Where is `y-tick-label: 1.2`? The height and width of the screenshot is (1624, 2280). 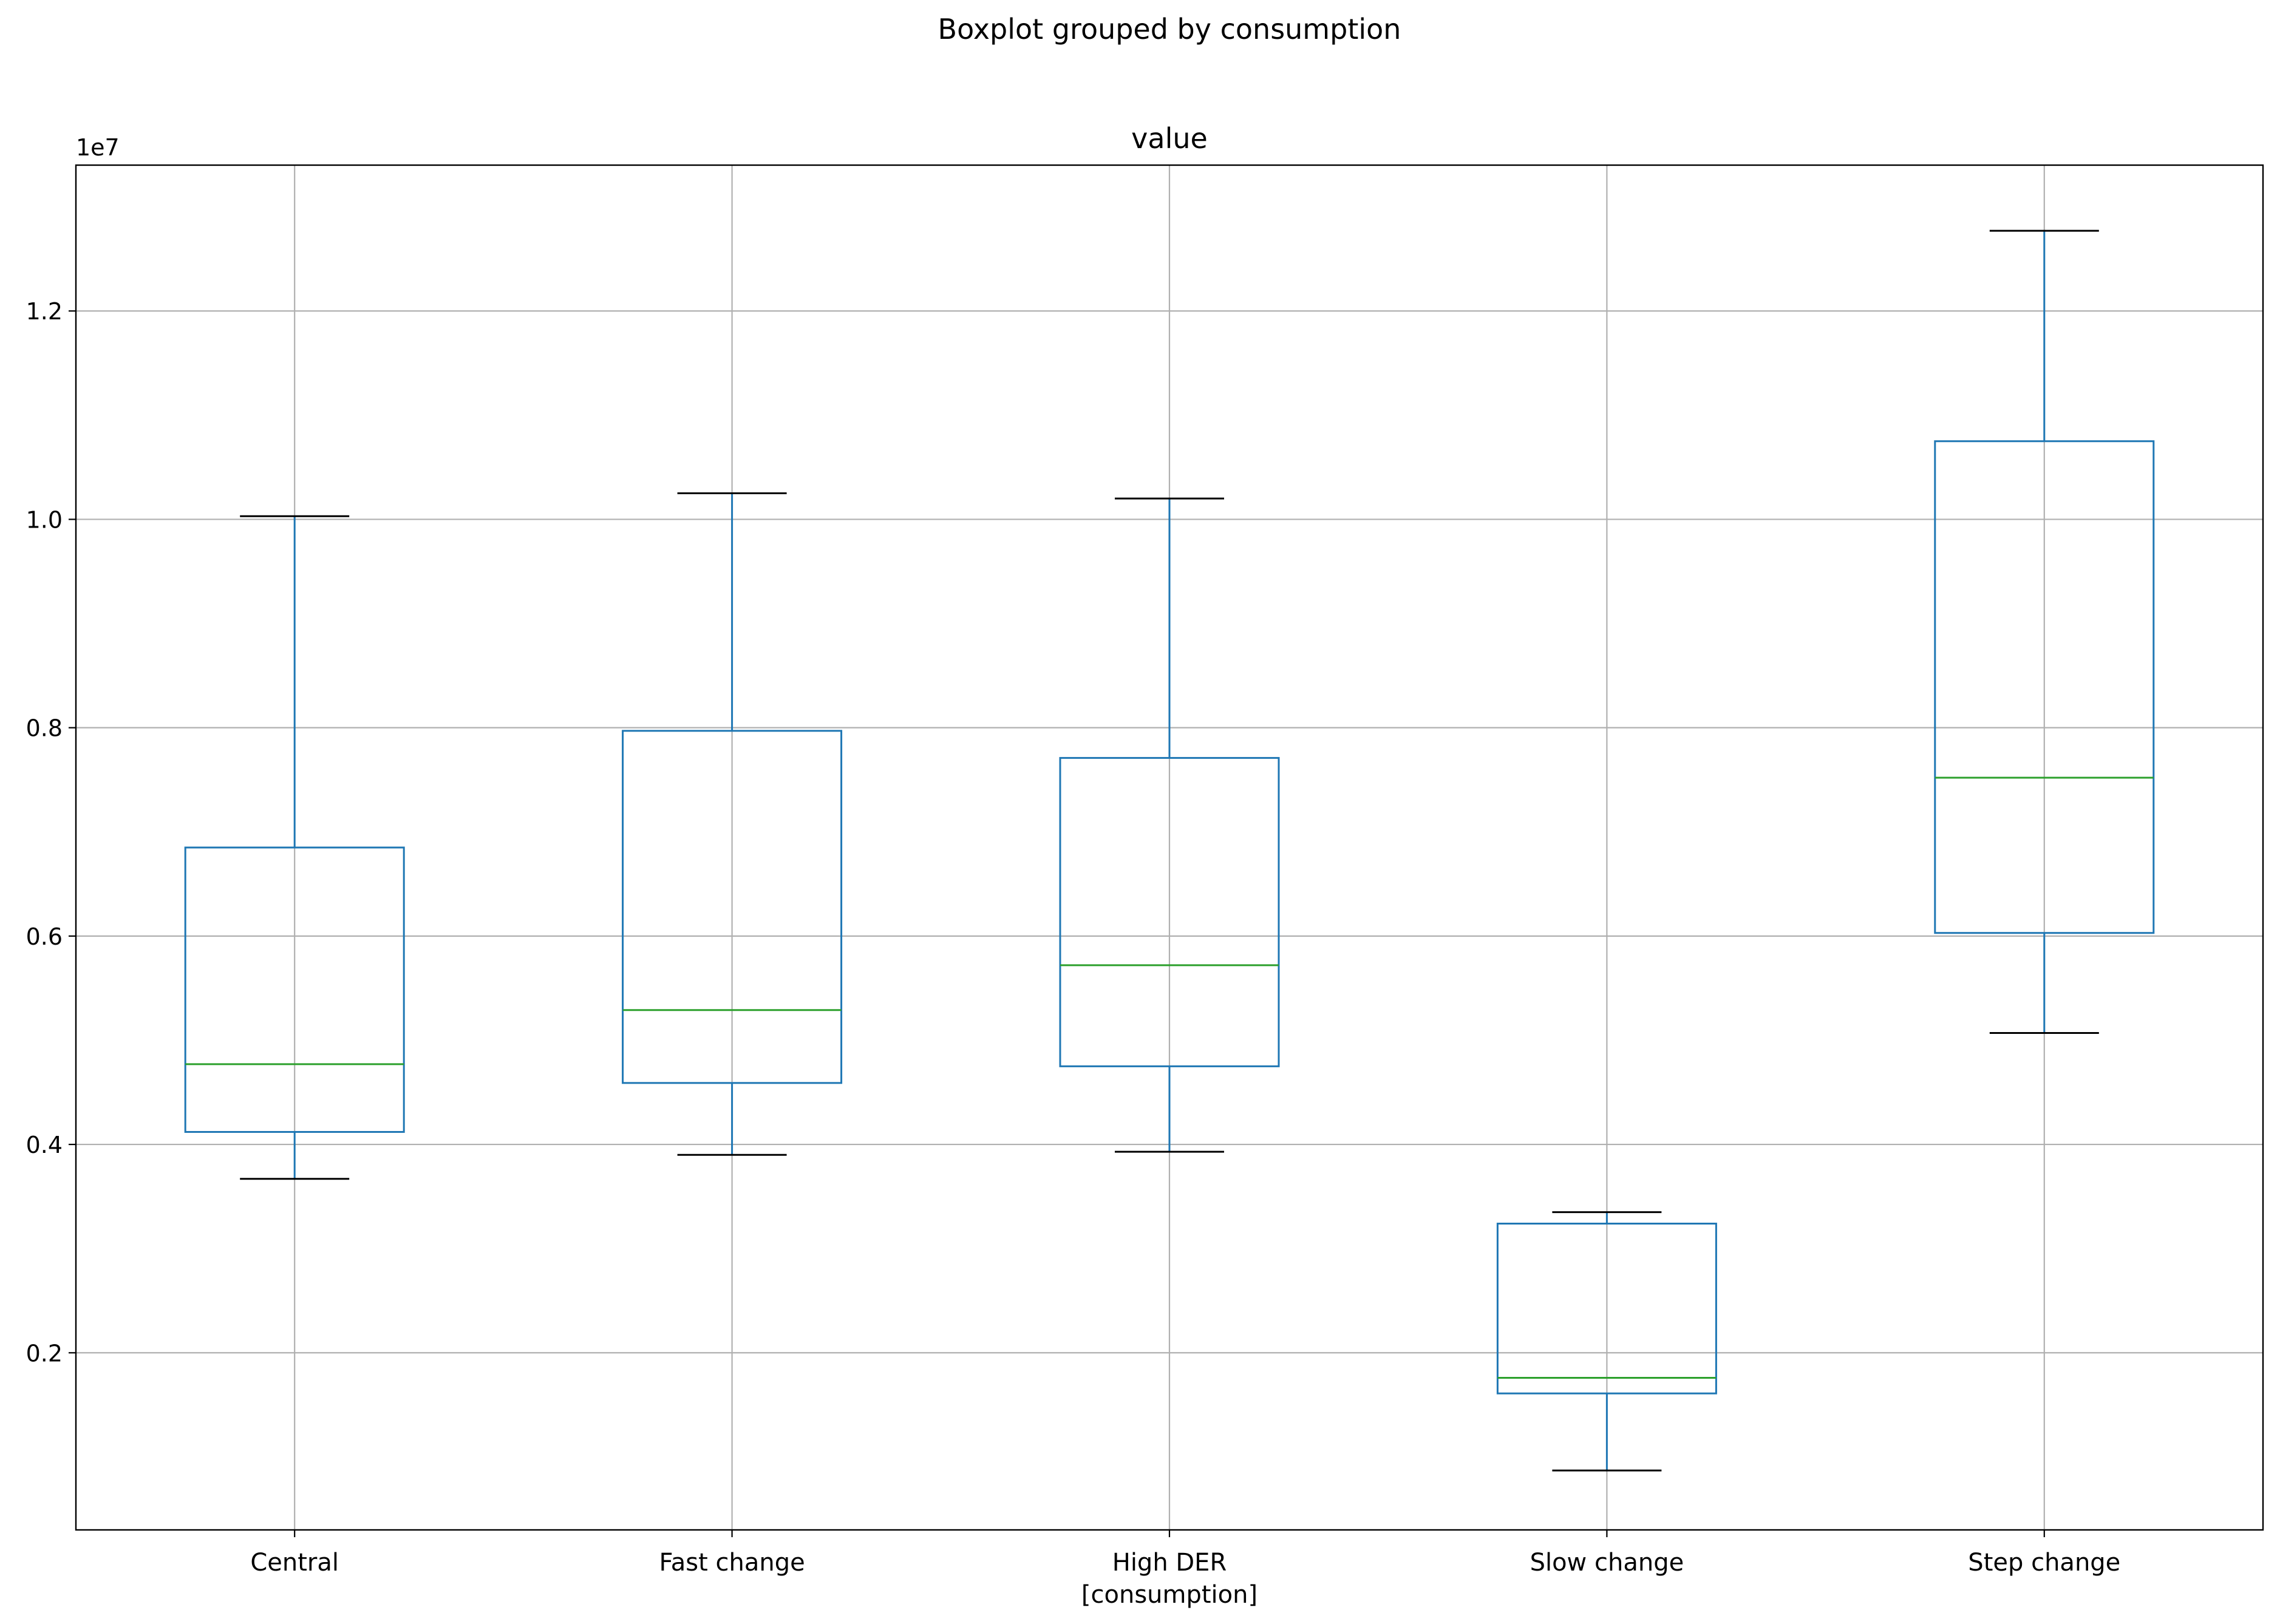 y-tick-label: 1.2 is located at coordinates (44, 311).